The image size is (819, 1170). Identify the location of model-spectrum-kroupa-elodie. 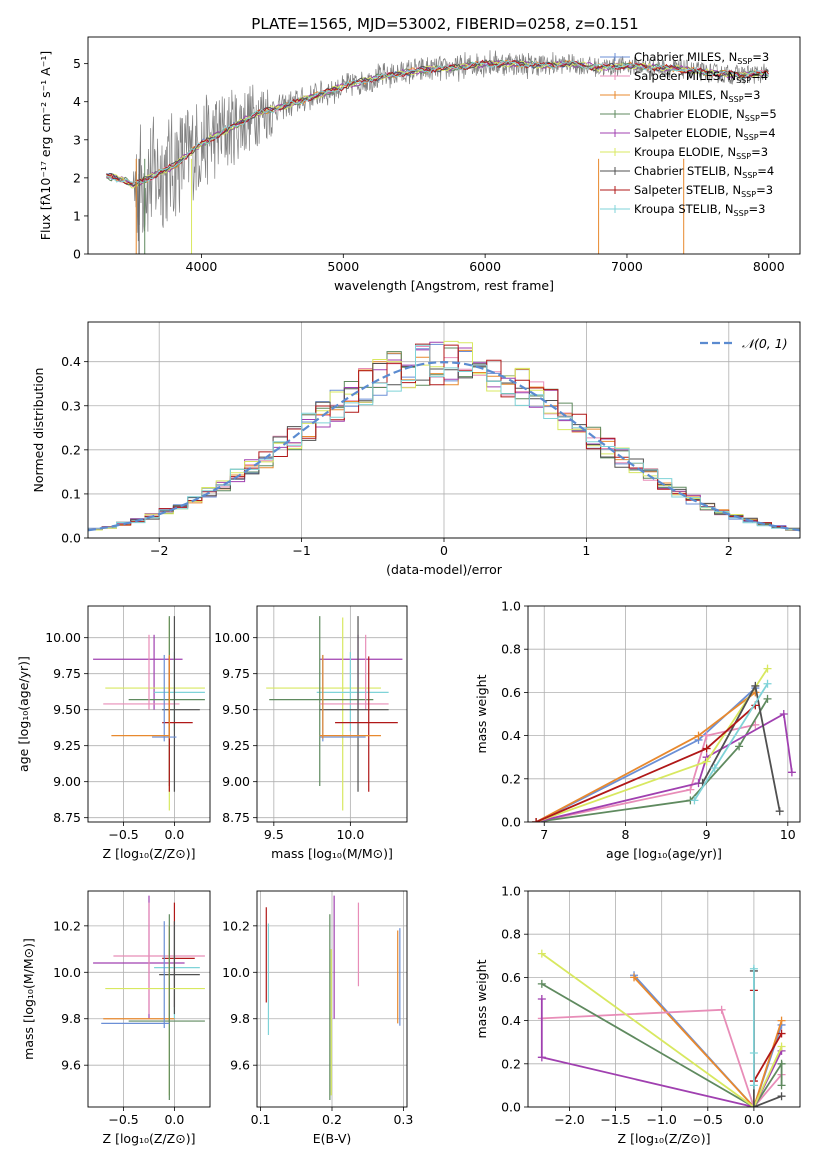
(437, 124).